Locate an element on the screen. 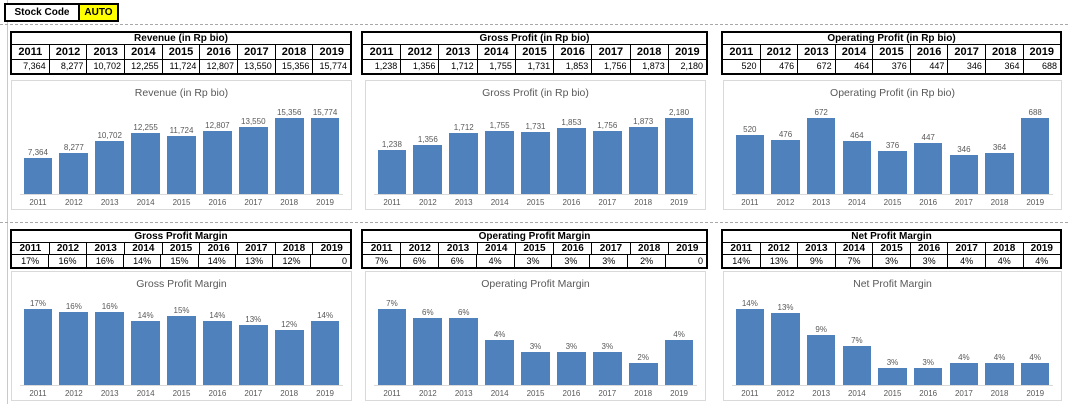  bar-value-label: 13,550 is located at coordinates (253, 121).